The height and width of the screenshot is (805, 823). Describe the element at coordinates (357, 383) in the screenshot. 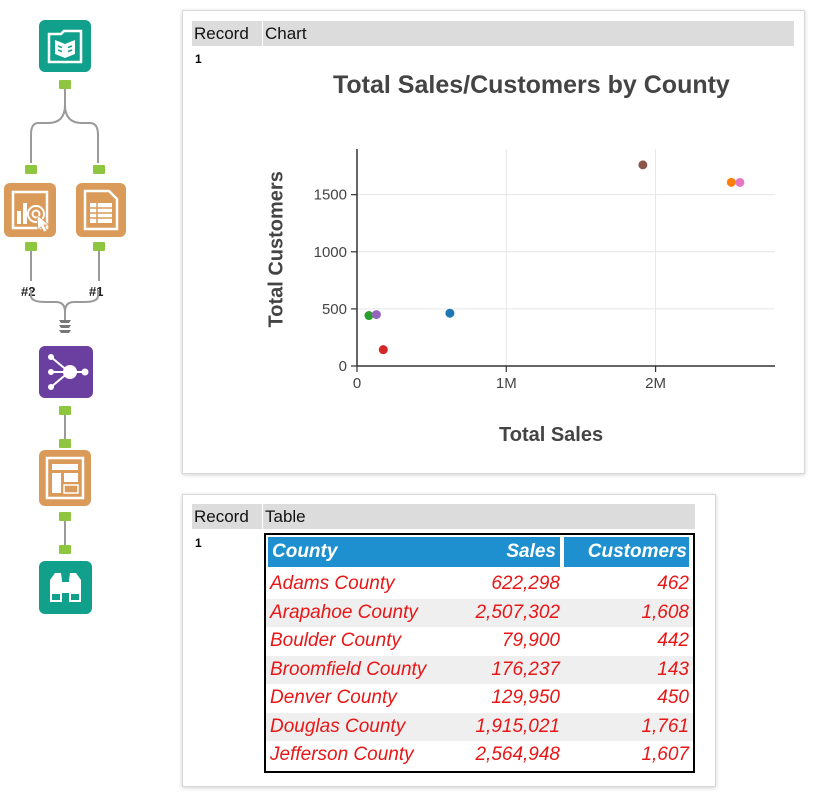

I see `x-tick-label: 0` at that location.